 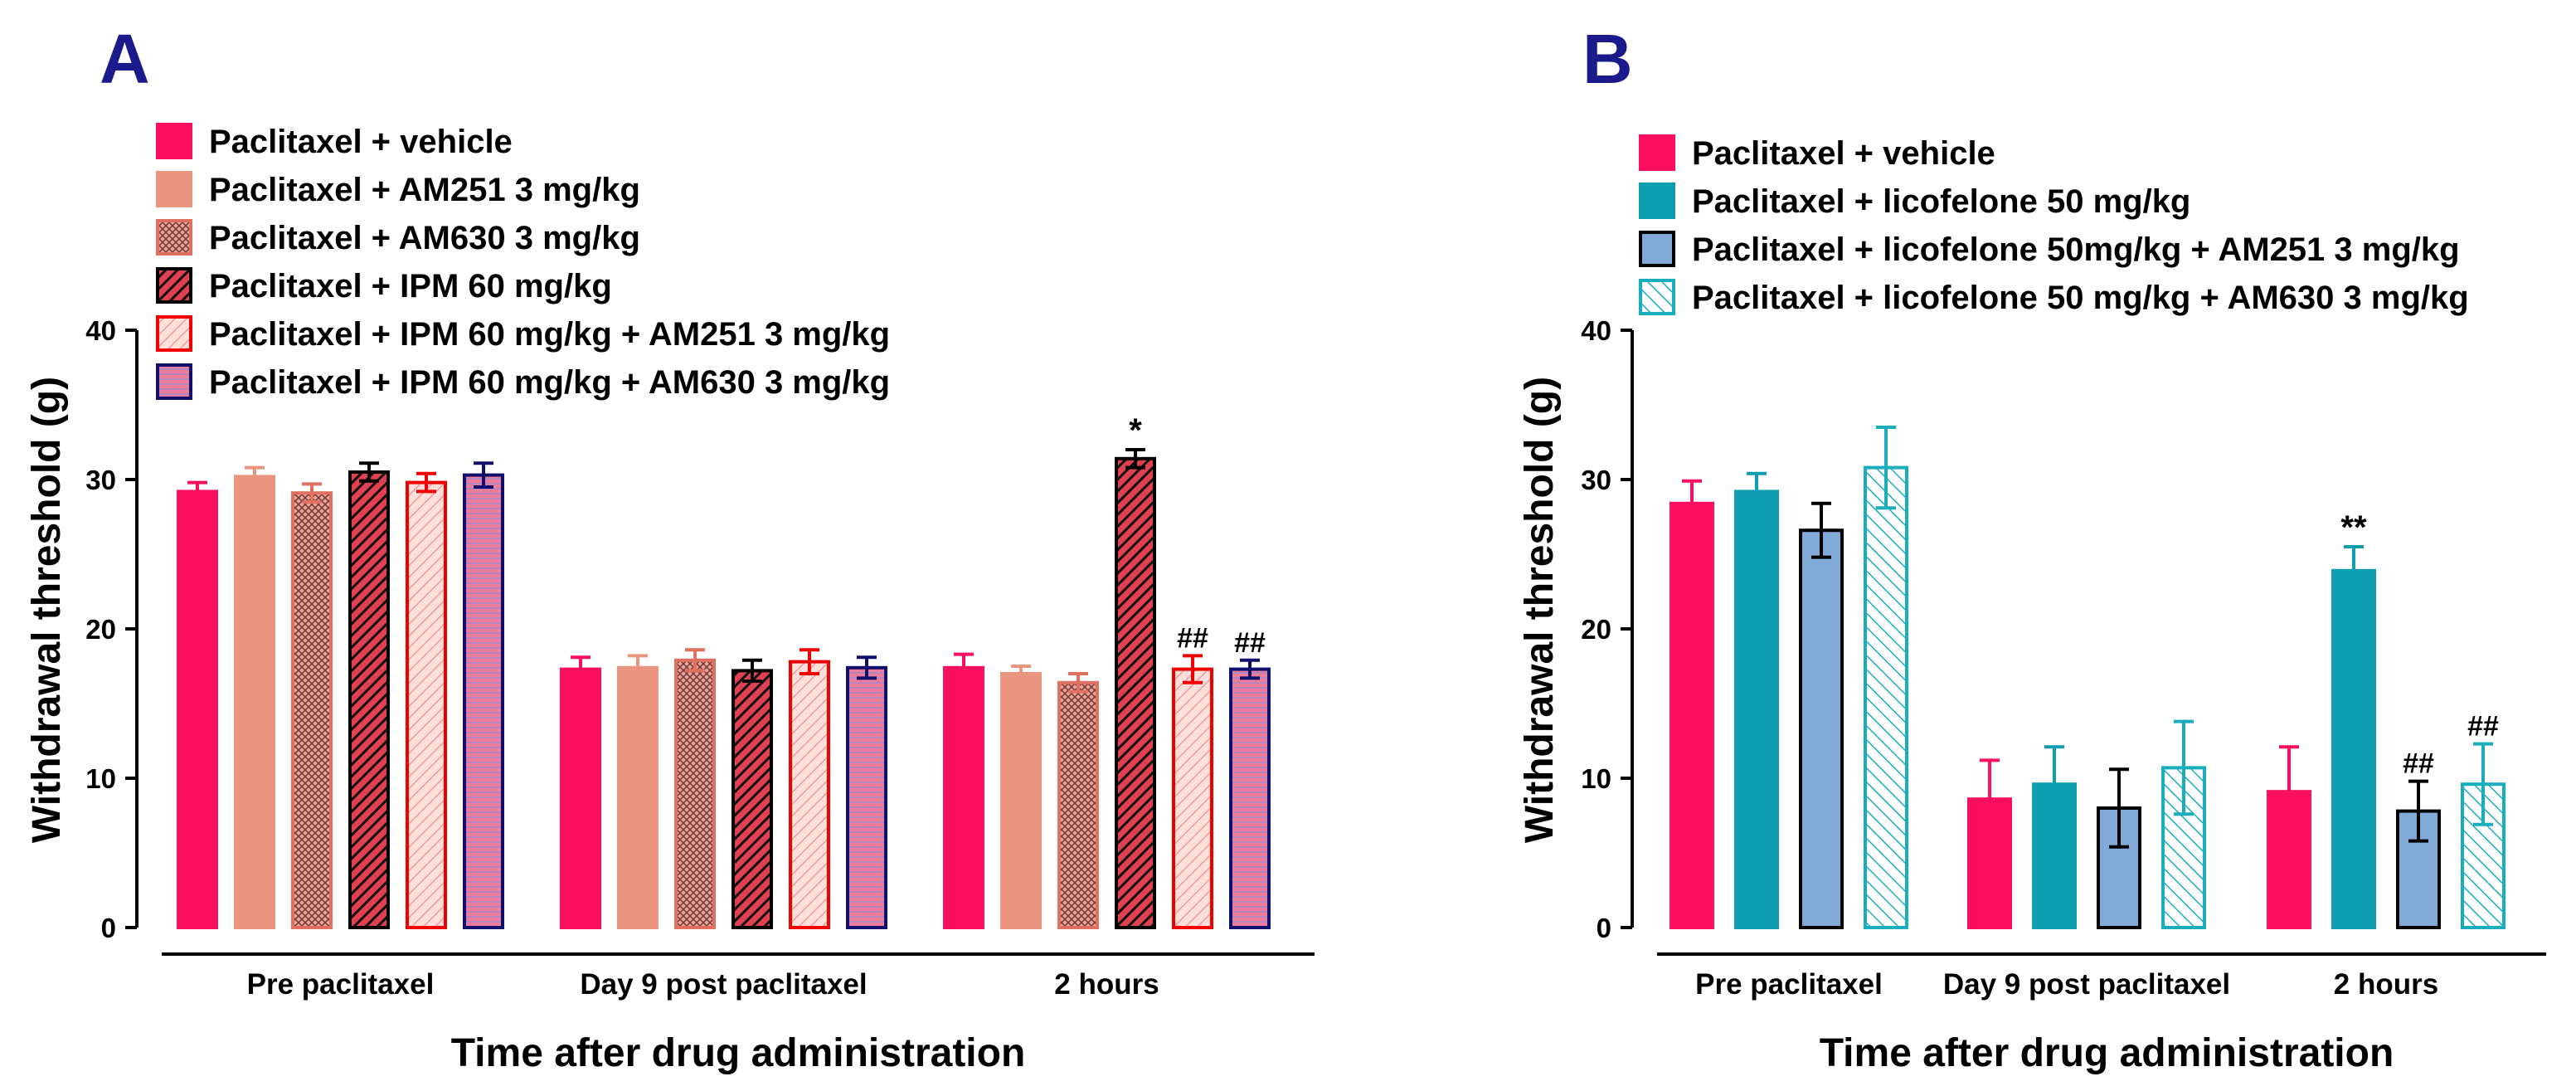 I want to click on legend-label: Paclitaxel + licofelone 50 mg/kg, so click(x=1941, y=201).